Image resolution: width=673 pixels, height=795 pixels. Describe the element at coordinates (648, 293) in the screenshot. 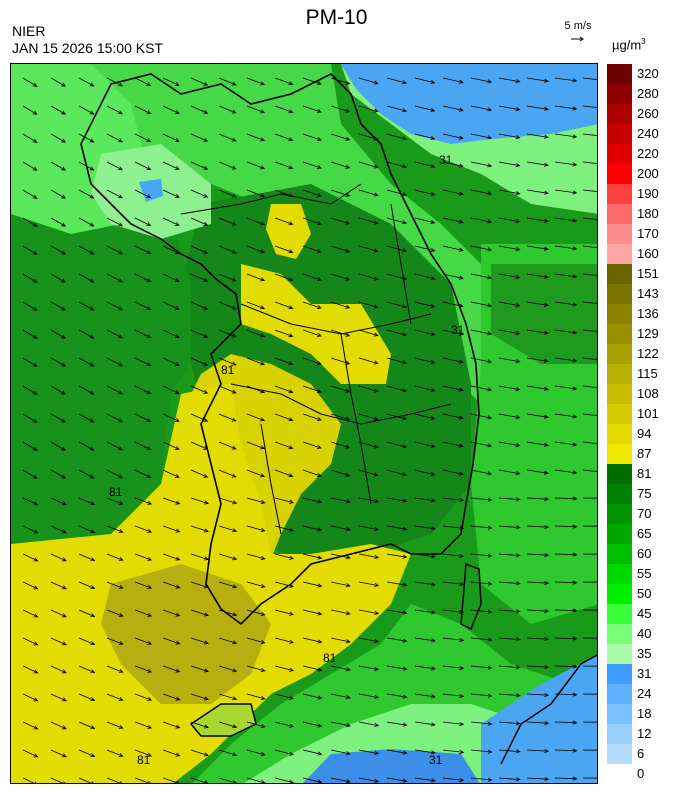

I see `colorbar-tick-label: 143` at that location.